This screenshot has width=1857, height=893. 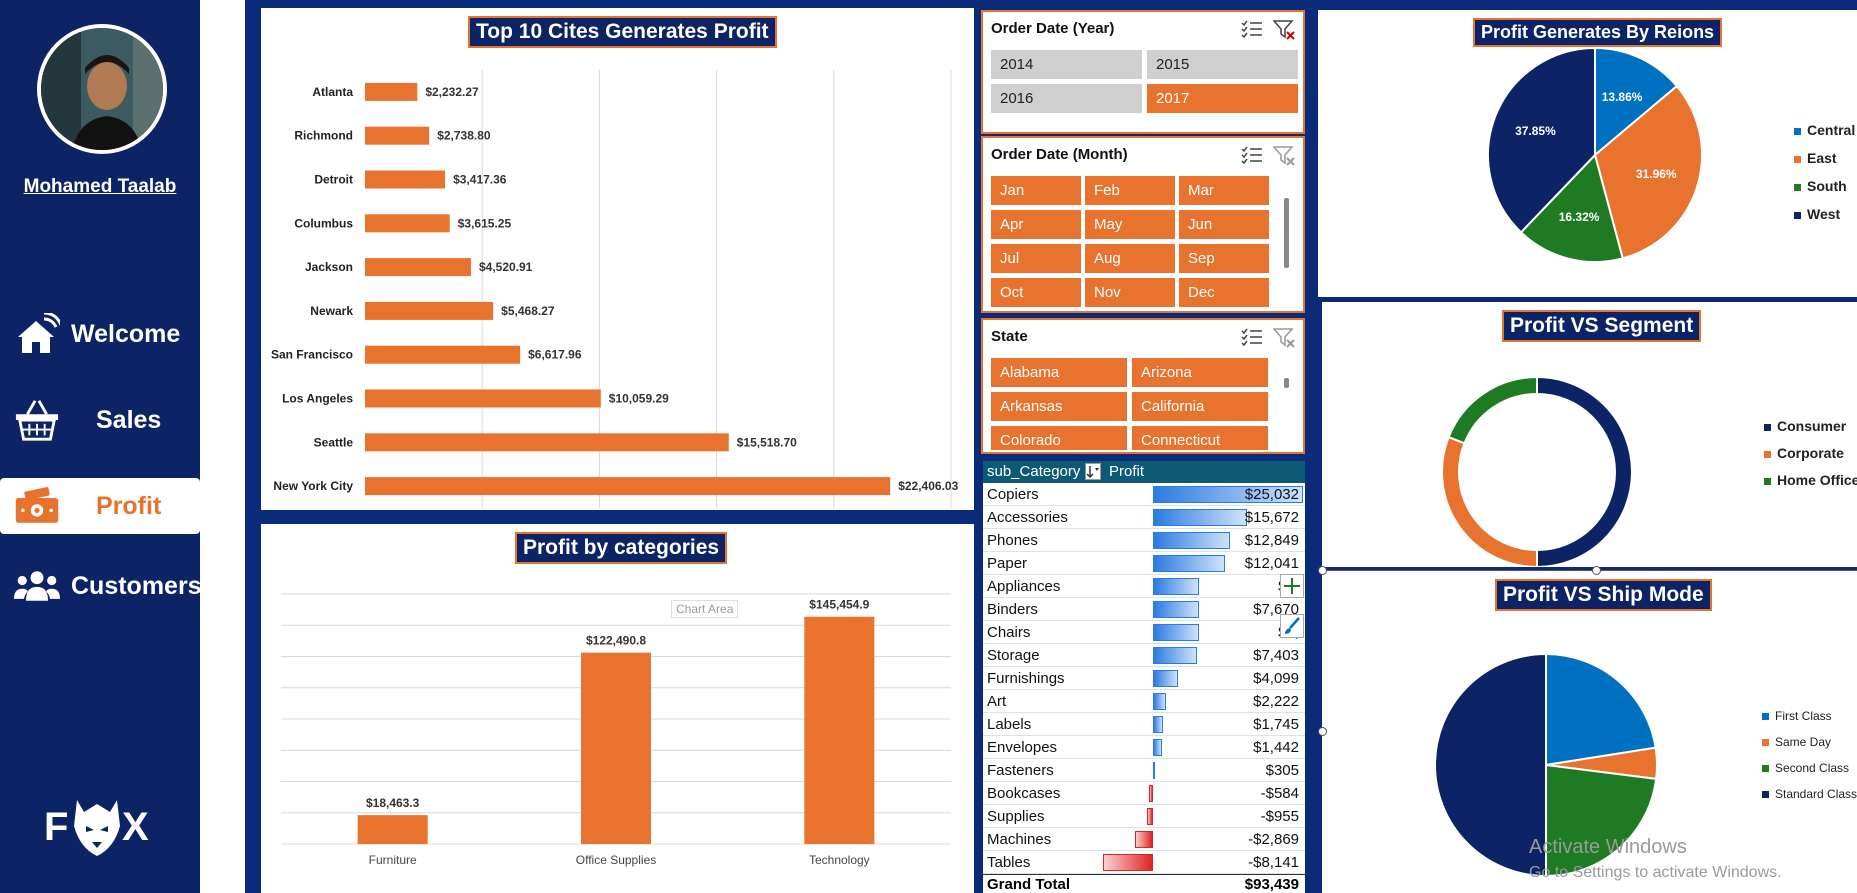 What do you see at coordinates (1059, 372) in the screenshot?
I see `state-button-alabama: Alabama` at bounding box center [1059, 372].